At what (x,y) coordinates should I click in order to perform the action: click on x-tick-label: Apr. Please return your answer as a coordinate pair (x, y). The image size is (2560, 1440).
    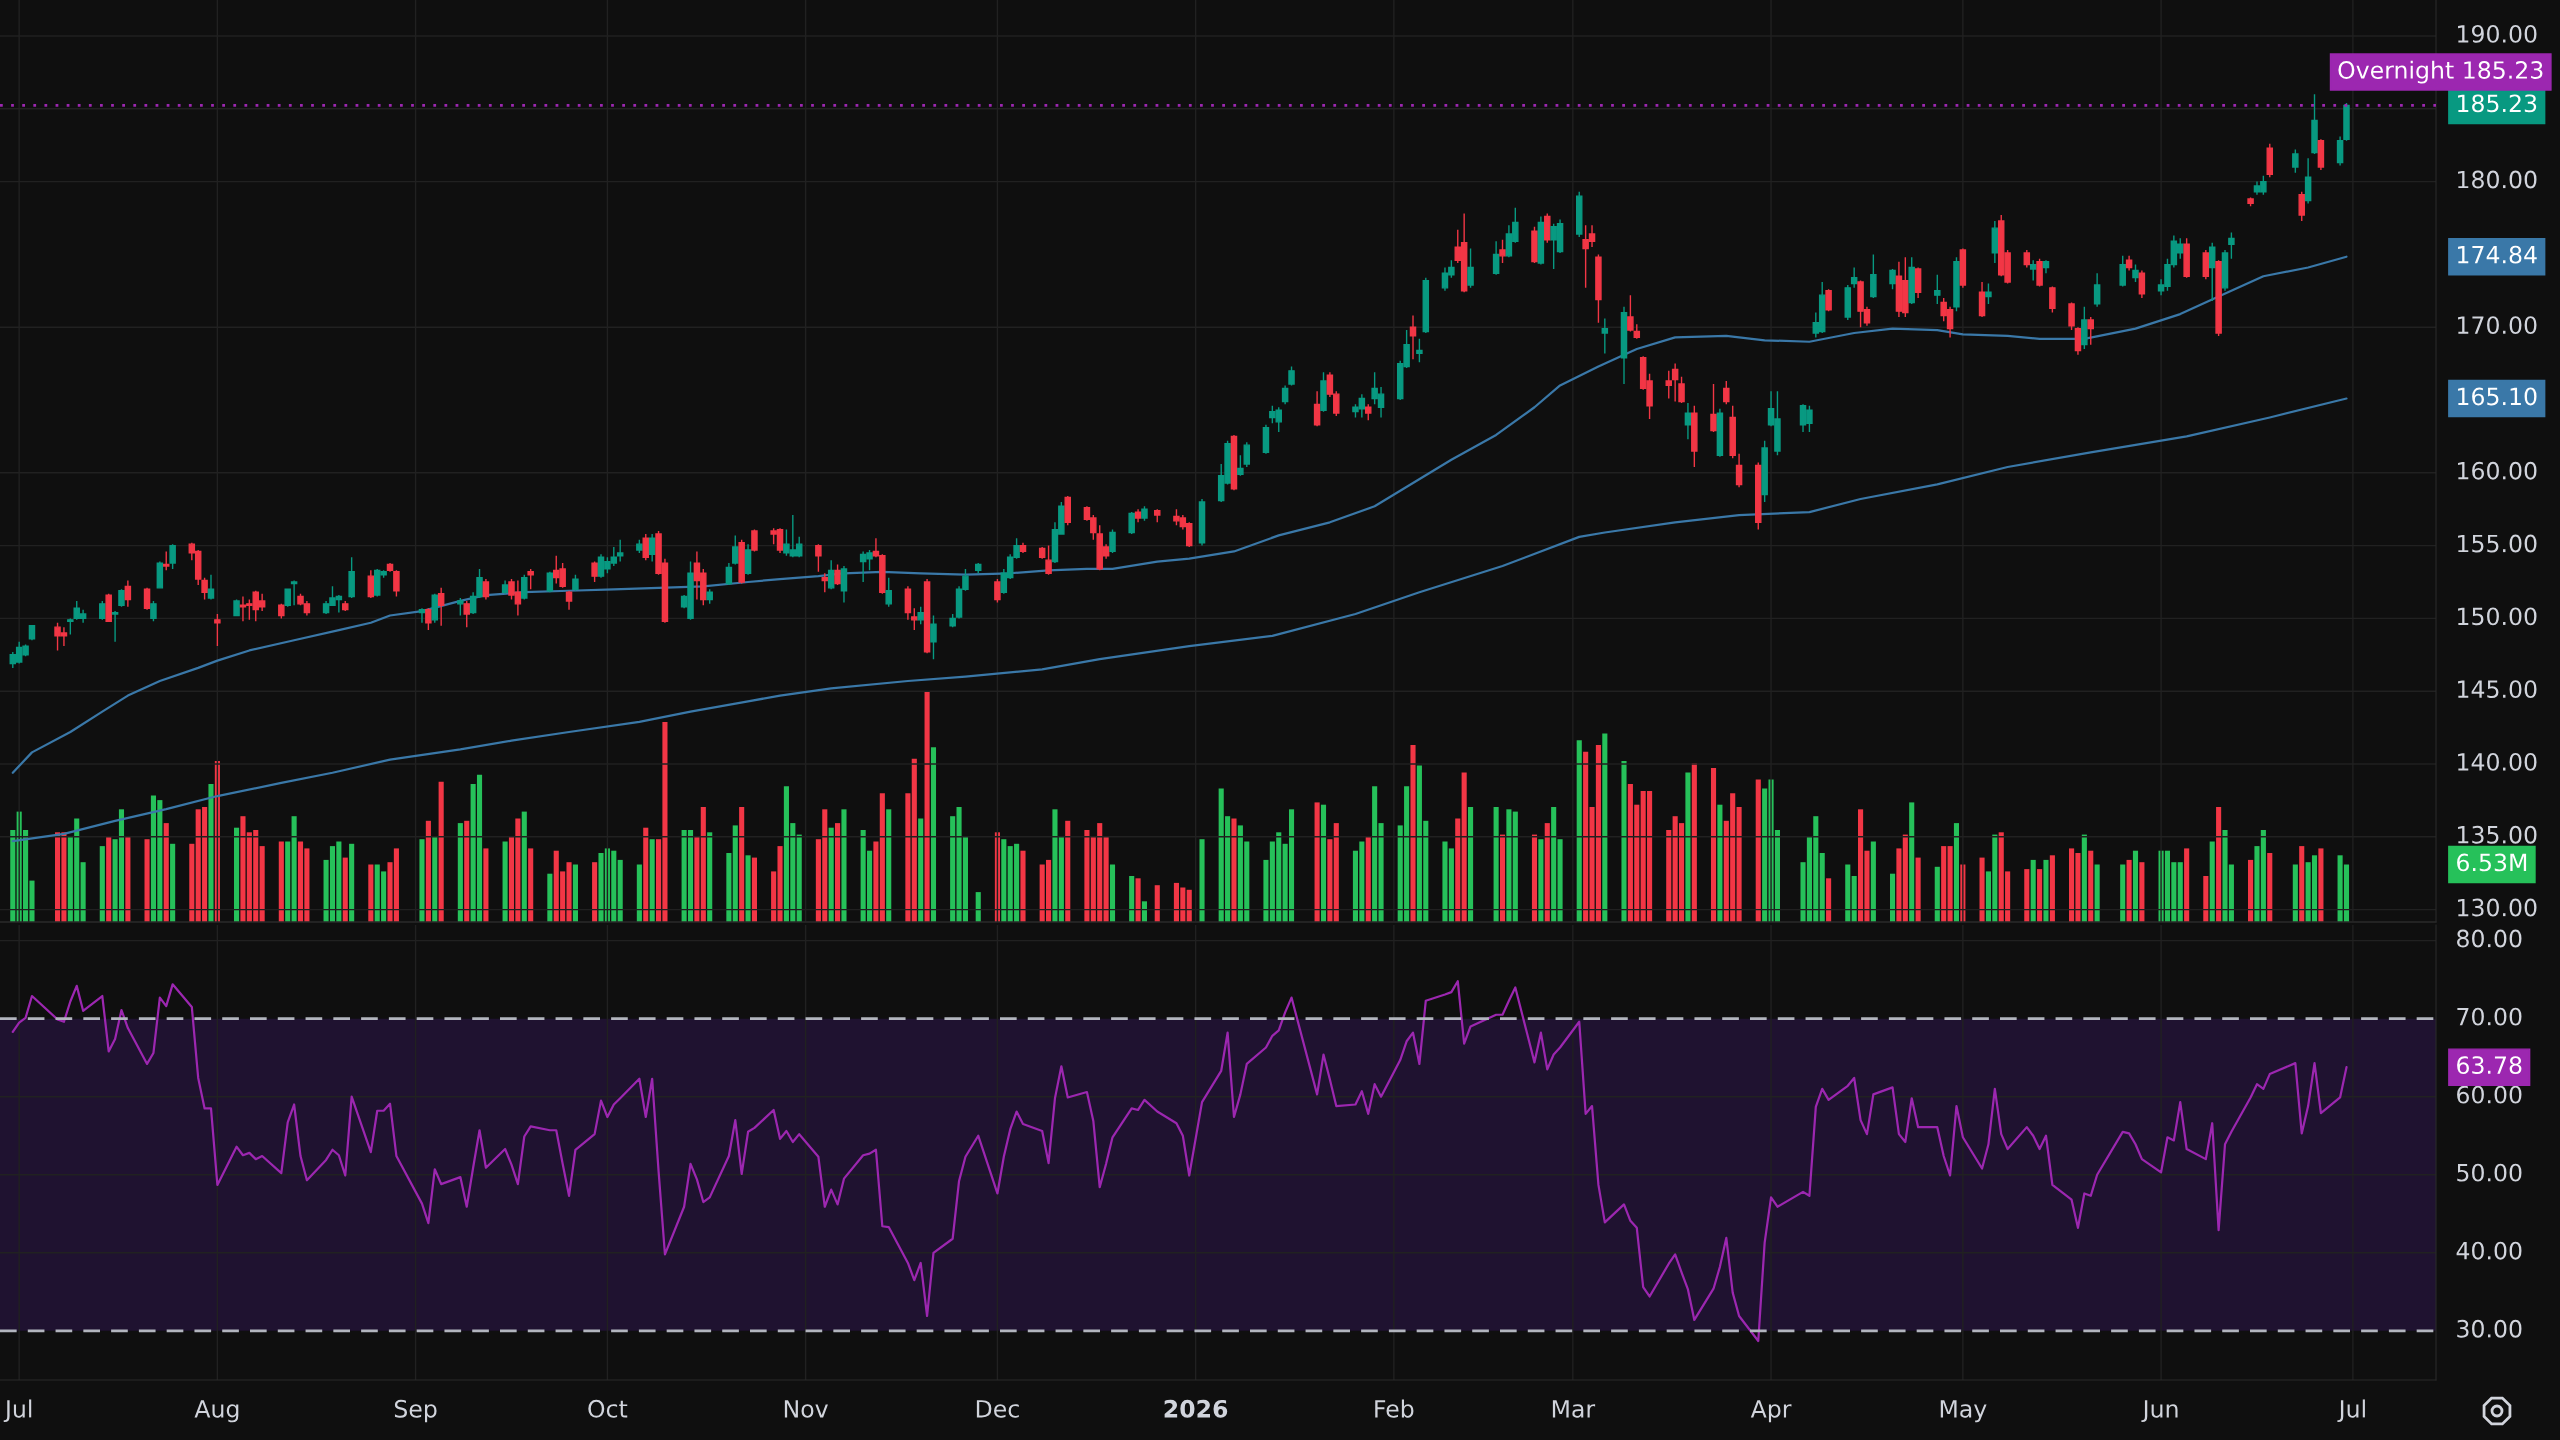
    Looking at the image, I should click on (1771, 1411).